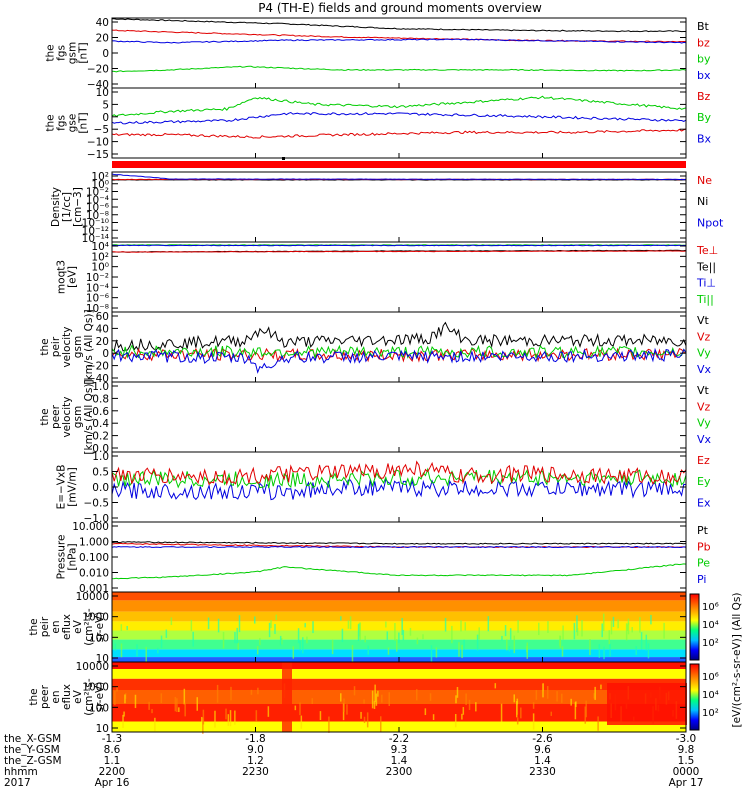 The height and width of the screenshot is (800, 750). Describe the element at coordinates (704, 117) in the screenshot. I see `legend-By: By` at that location.